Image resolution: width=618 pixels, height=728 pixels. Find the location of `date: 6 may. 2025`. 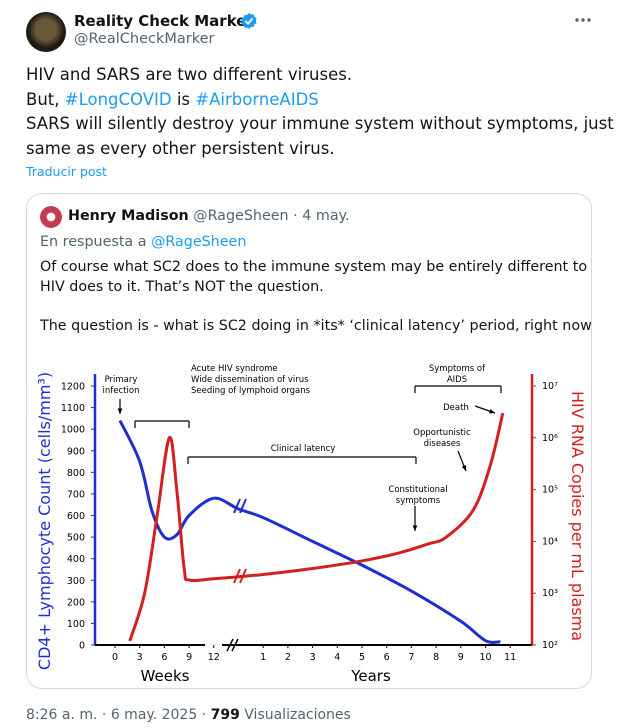

date: 6 may. 2025 is located at coordinates (154, 715).